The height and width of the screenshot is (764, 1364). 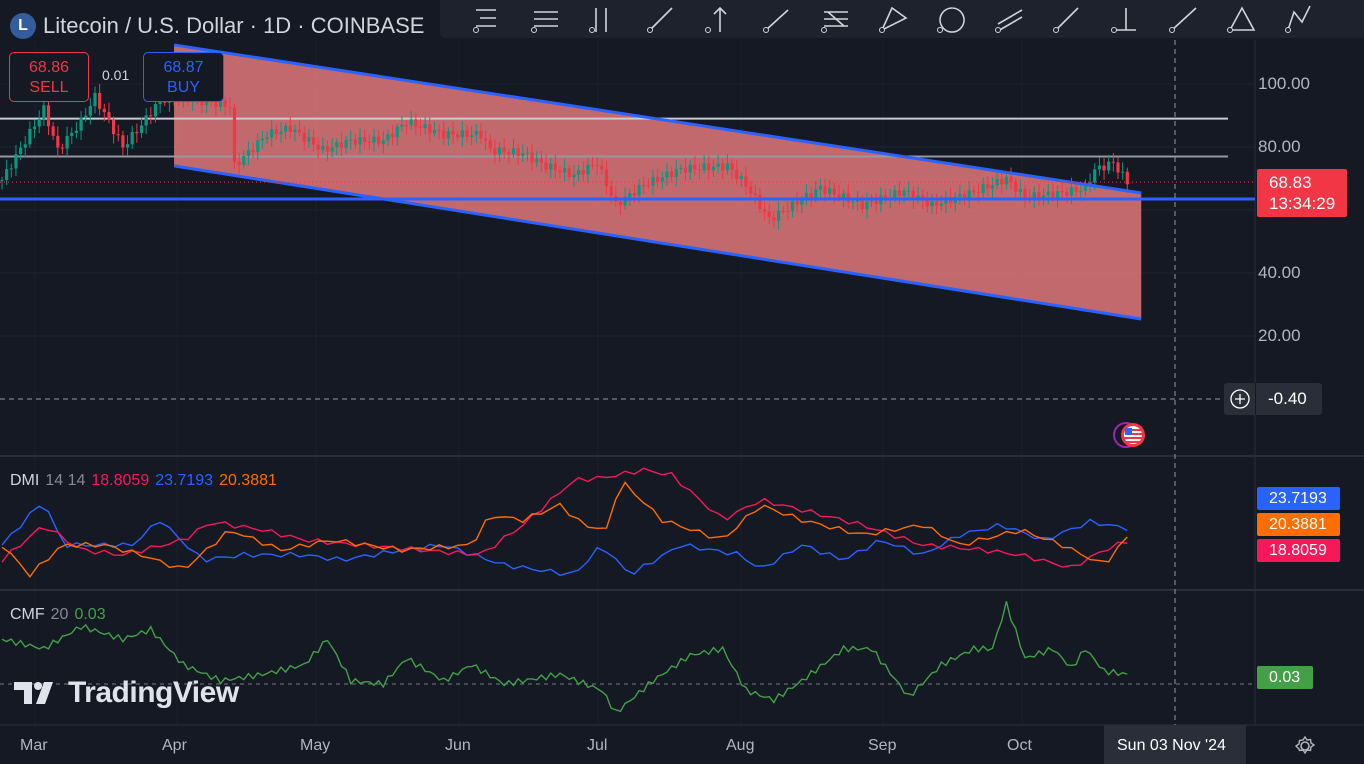 I want to click on dmi-legend: DMI 14 14 18.8059 23.7193 20.3881, so click(x=143, y=481).